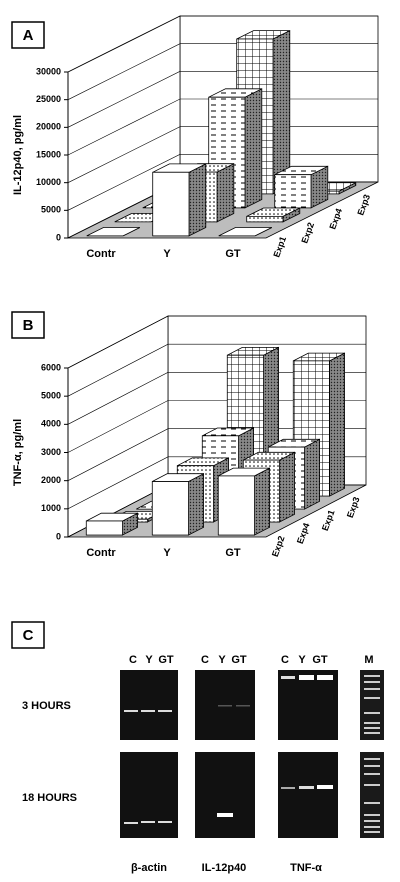 The width and height of the screenshot is (400, 882). Describe the element at coordinates (51, 210) in the screenshot. I see `y-tick-label: 5000` at that location.